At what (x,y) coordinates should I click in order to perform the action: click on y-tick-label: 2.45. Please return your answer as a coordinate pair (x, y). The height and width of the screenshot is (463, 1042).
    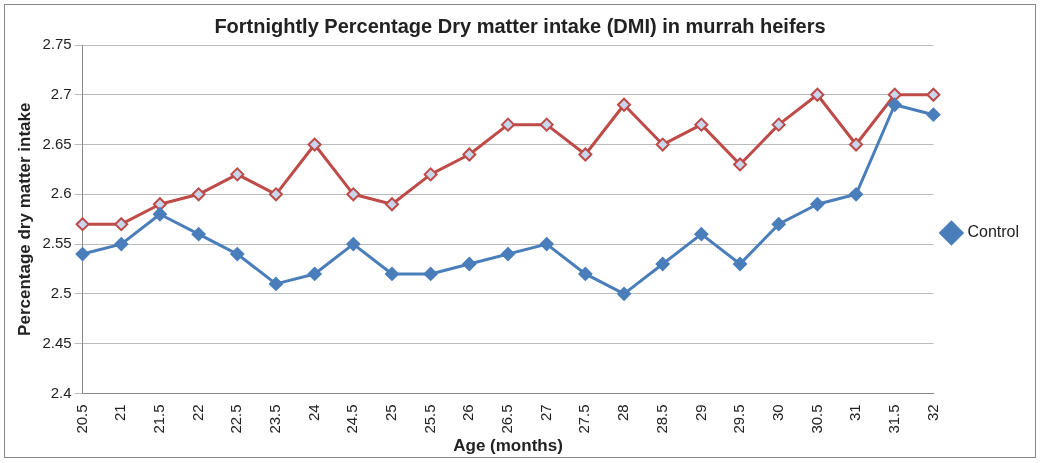
    Looking at the image, I should click on (57, 342).